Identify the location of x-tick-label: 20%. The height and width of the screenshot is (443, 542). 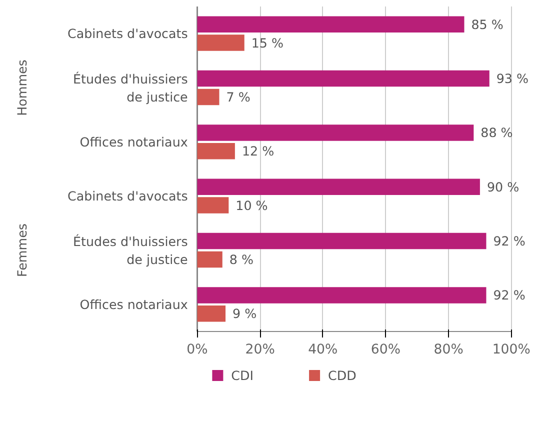
(260, 350).